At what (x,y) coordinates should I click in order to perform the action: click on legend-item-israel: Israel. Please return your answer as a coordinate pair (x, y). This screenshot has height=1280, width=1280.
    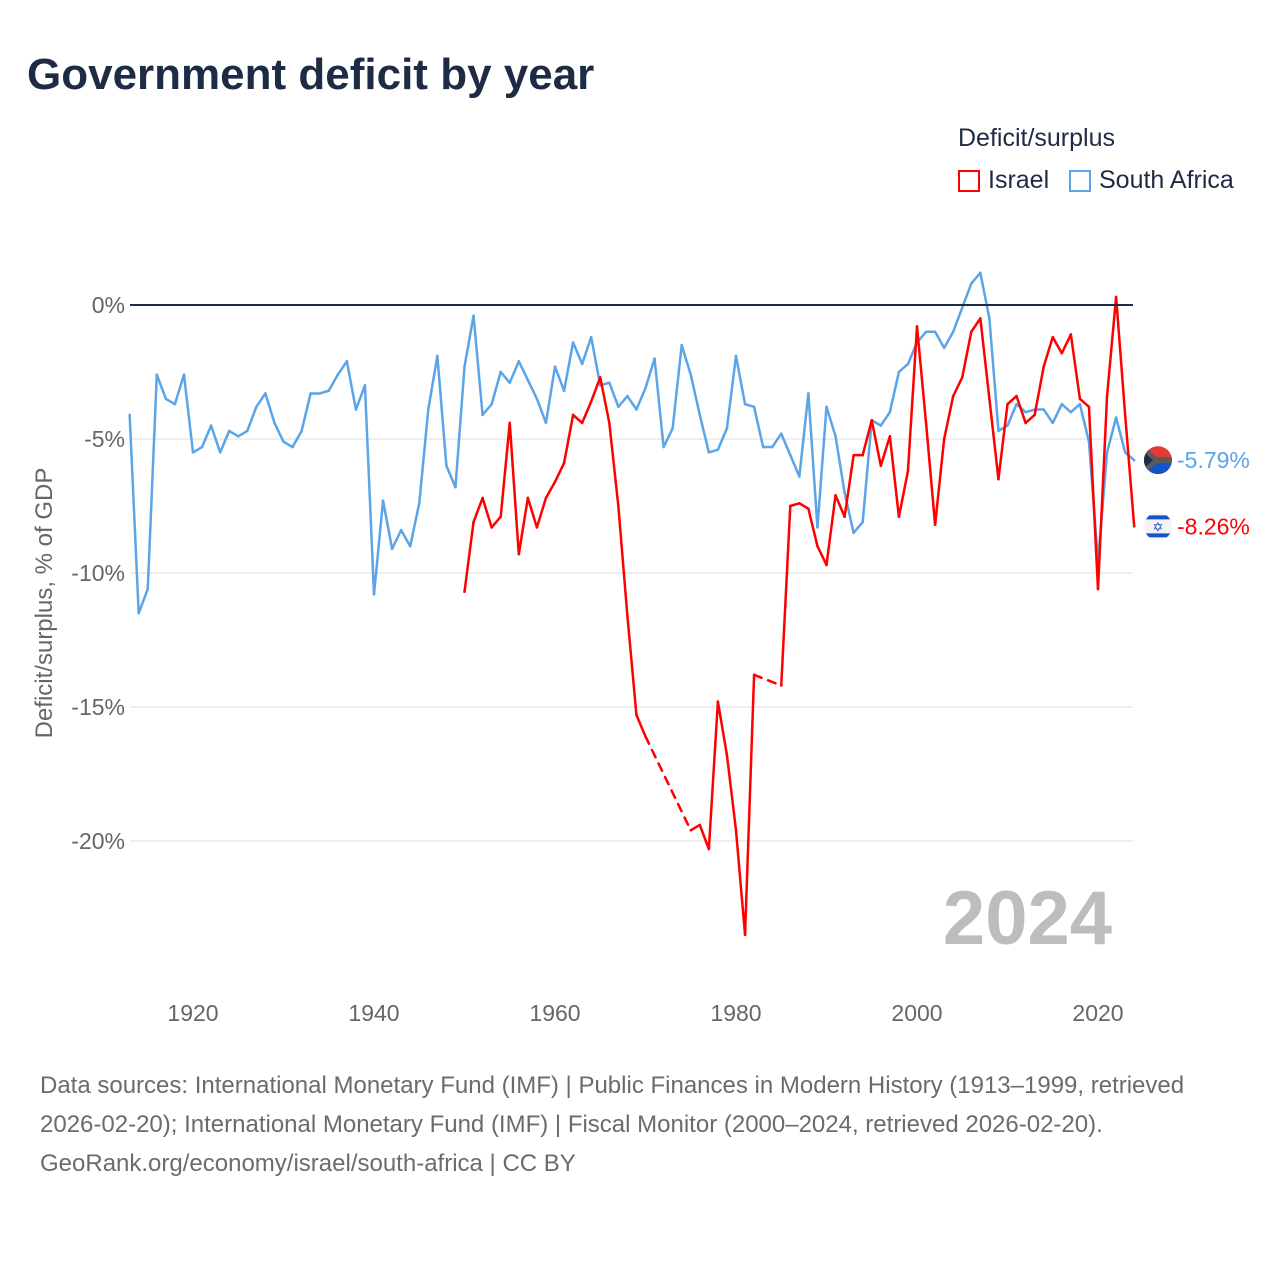
    Looking at the image, I should click on (1003, 180).